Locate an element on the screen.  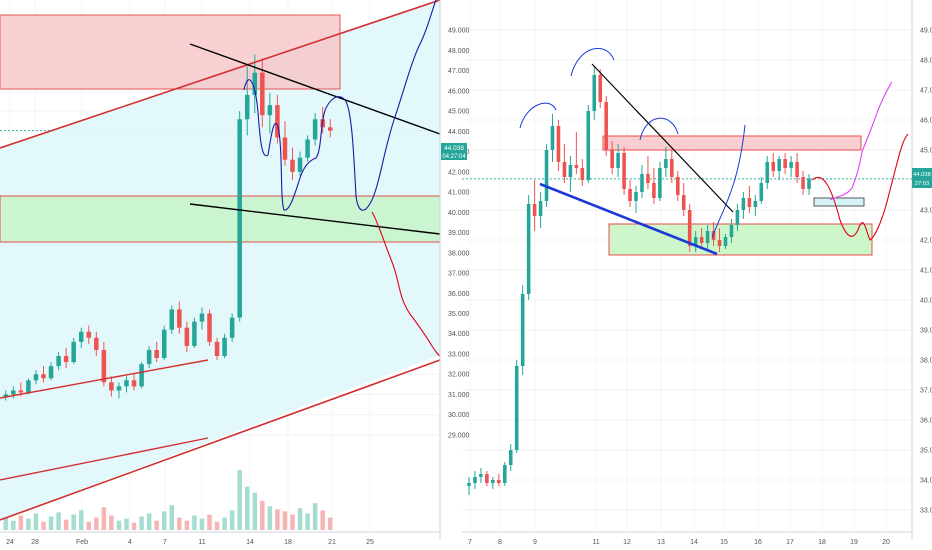
left-triangle-upper-line is located at coordinates (315, 89).